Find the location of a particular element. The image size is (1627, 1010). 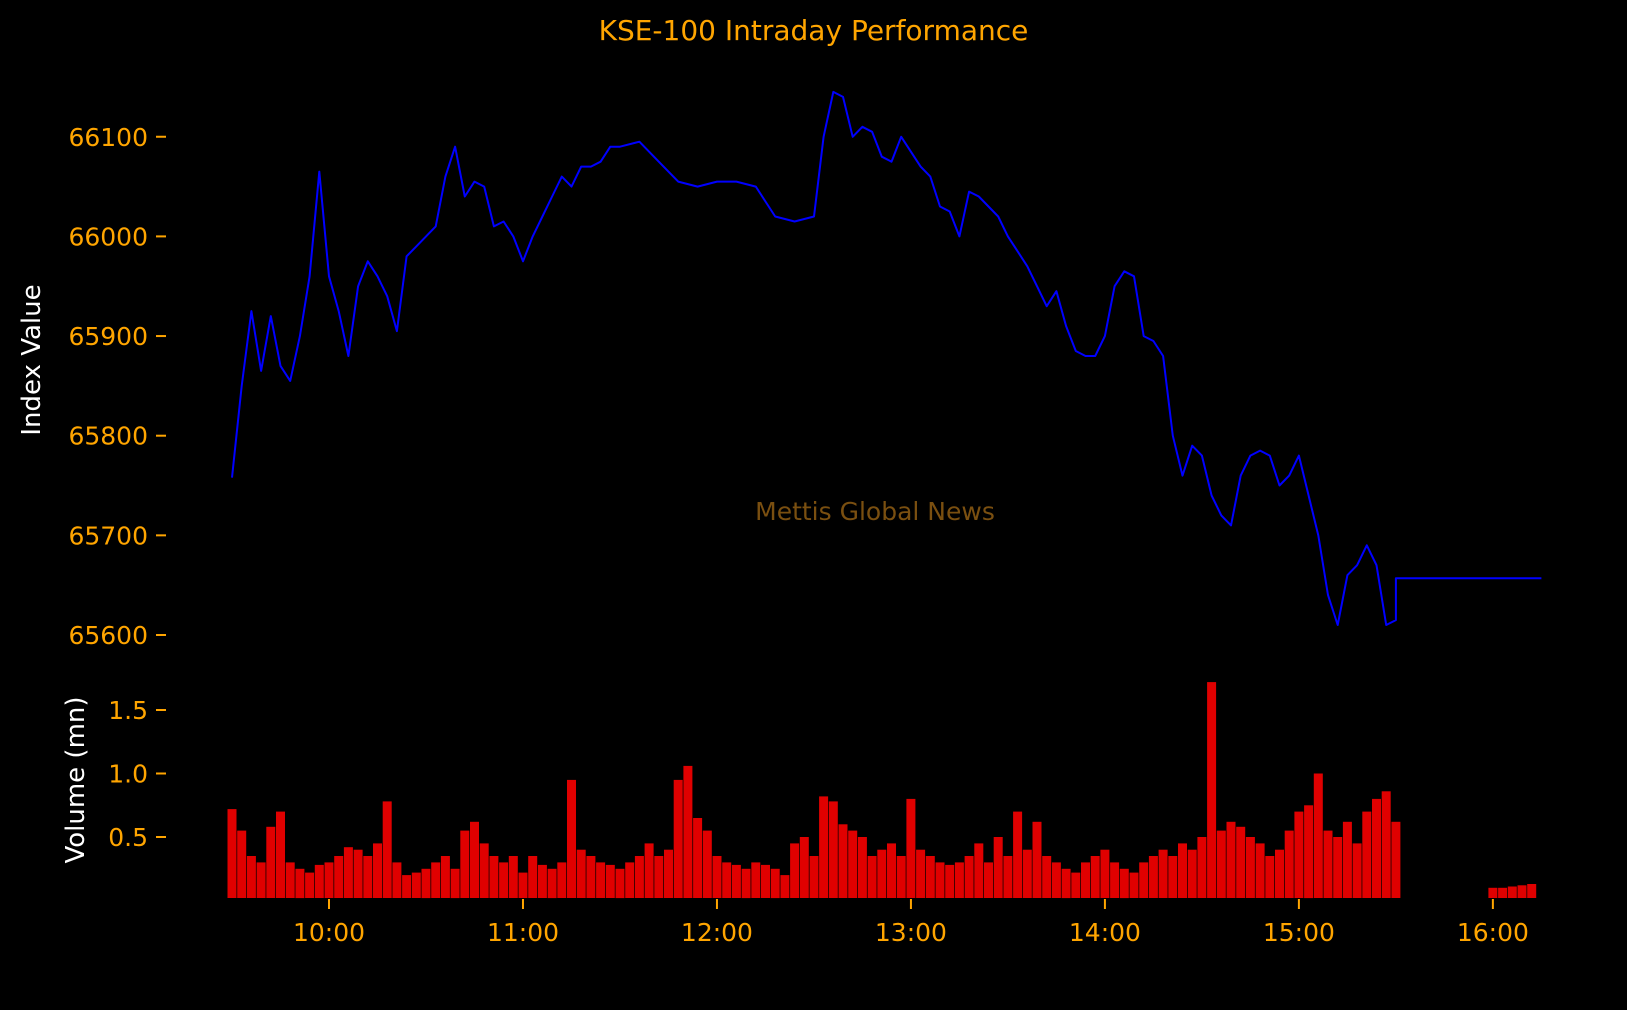

volume-y-tick-label: 1.0 is located at coordinates (128, 774).